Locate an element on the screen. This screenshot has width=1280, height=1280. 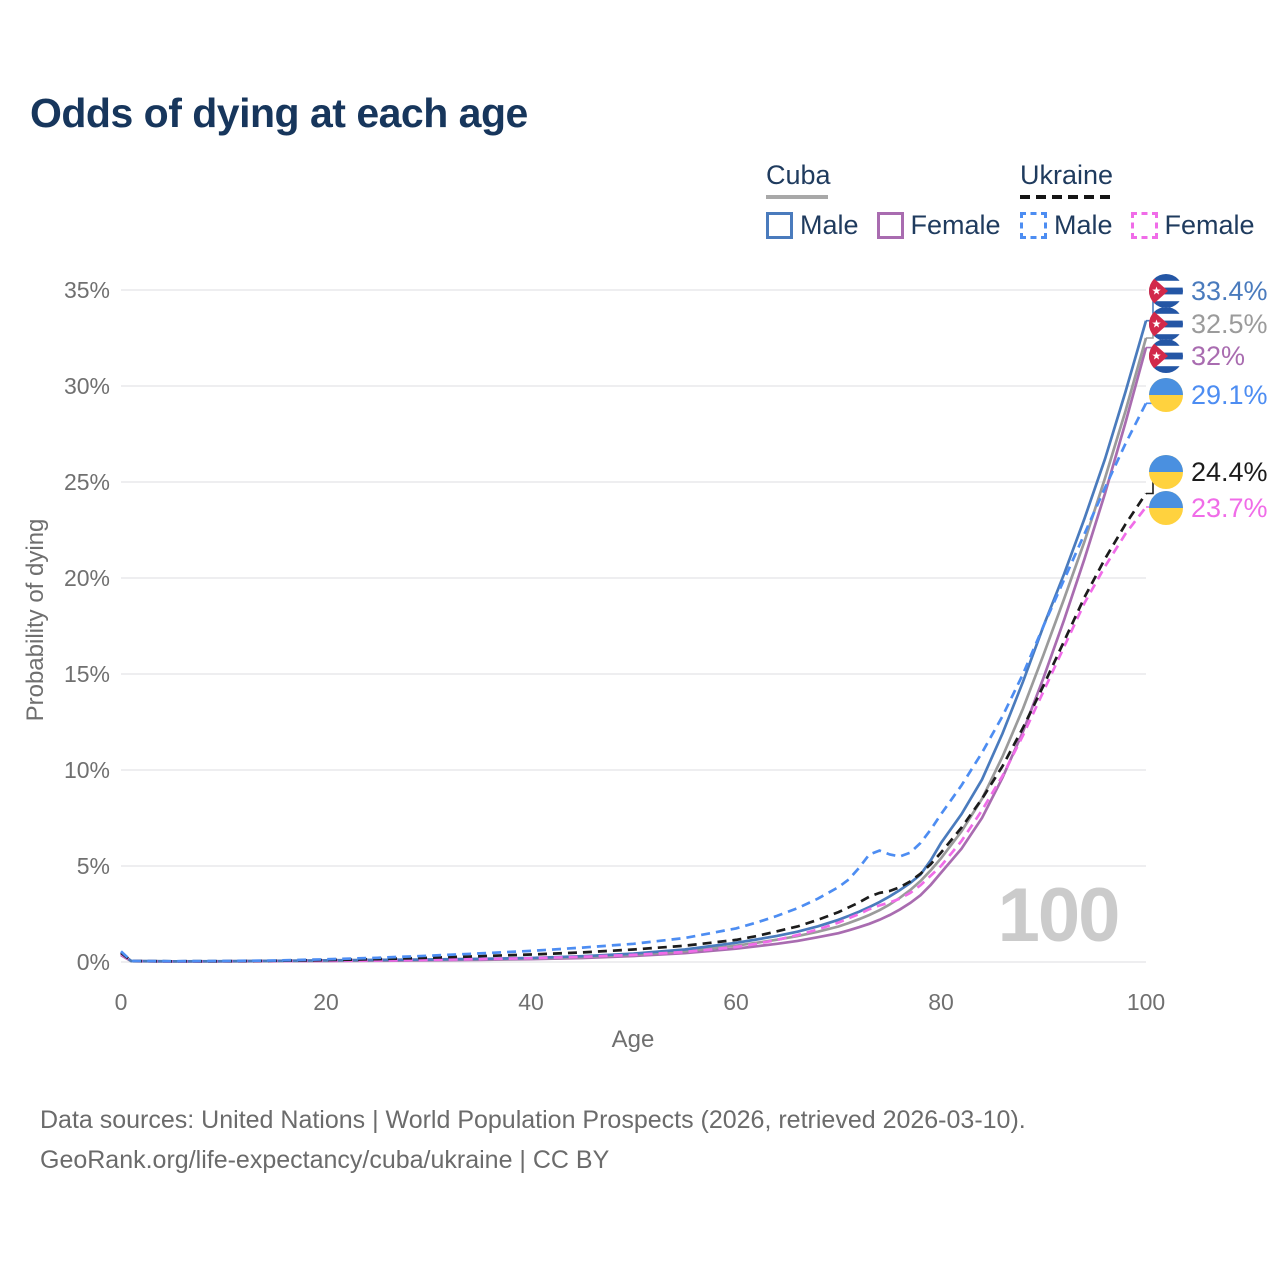
xtick-label: 20 is located at coordinates (326, 1002).